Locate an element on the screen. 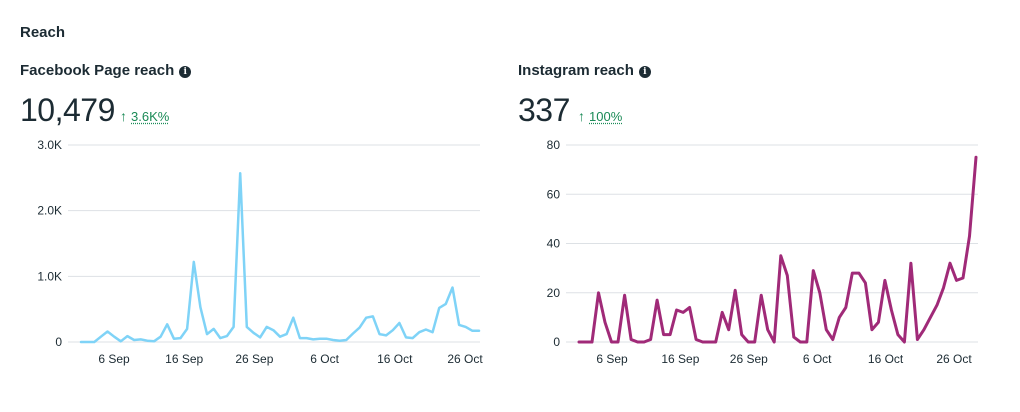 The height and width of the screenshot is (412, 1020). facebook-reach-change: ↑ 3.6K% is located at coordinates (144, 116).